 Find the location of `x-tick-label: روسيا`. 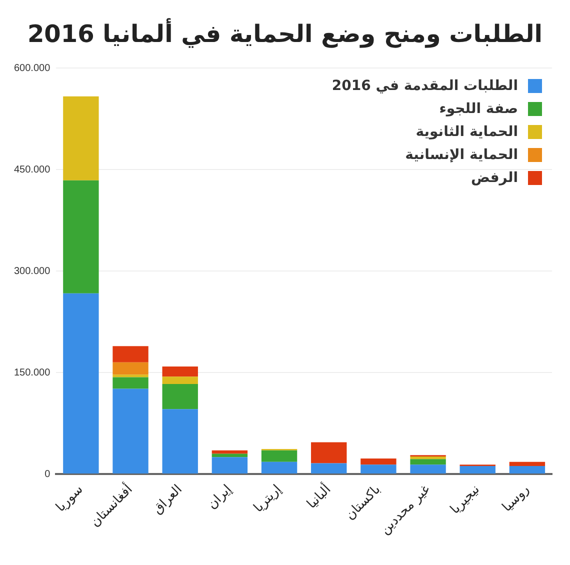

x-tick-label: روسيا is located at coordinates (516, 498).